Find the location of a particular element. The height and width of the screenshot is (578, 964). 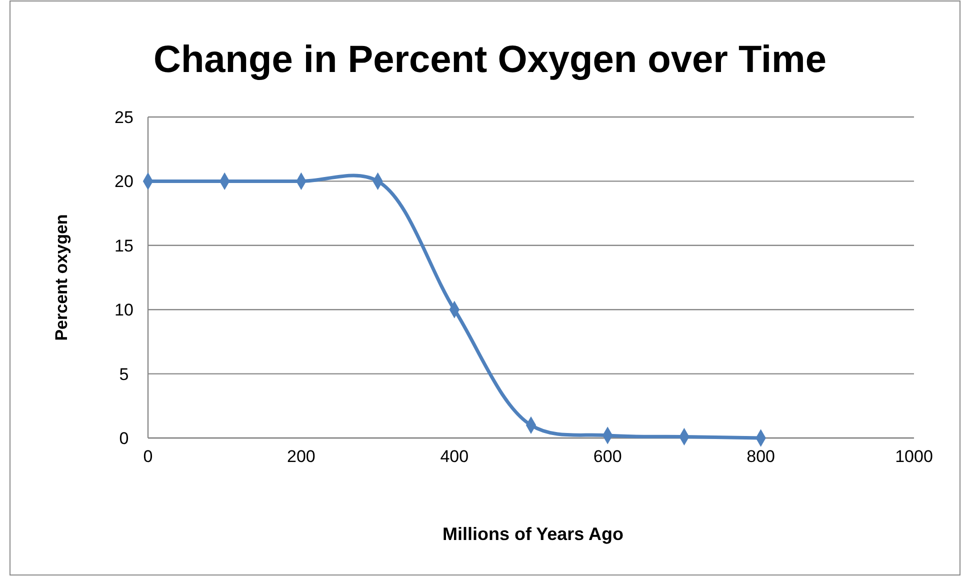

x-axis-title: Millions of Years Ago is located at coordinates (533, 534).